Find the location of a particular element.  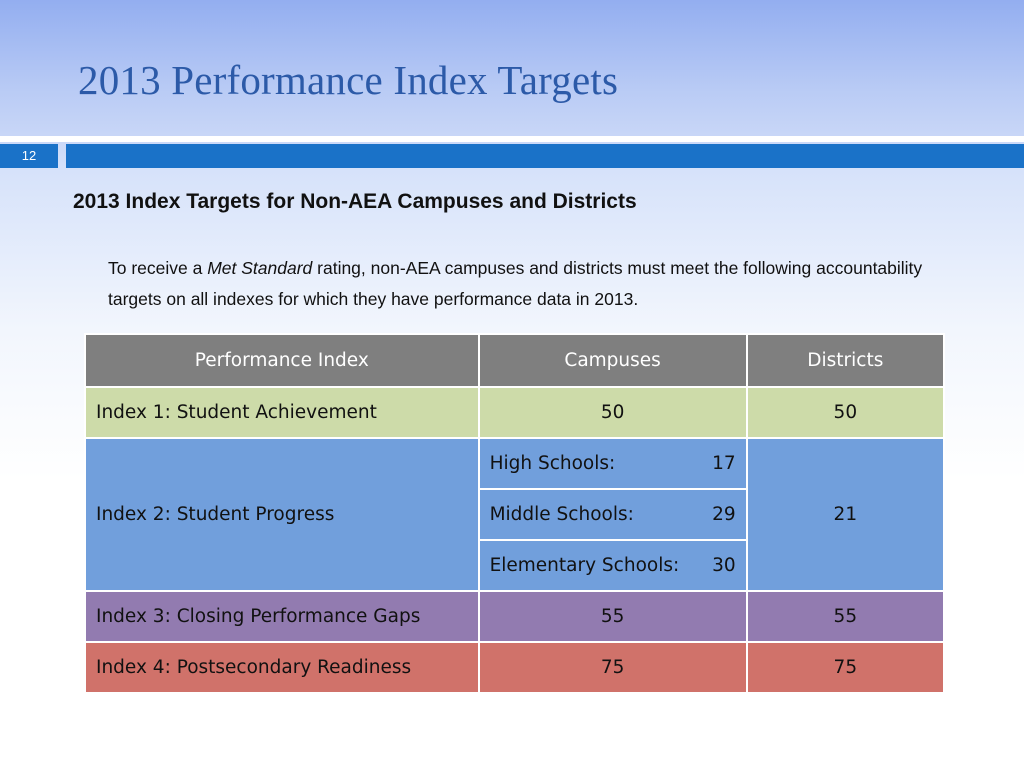

index2-campus-elementary: Elementary Schools: 30 is located at coordinates (612, 565).